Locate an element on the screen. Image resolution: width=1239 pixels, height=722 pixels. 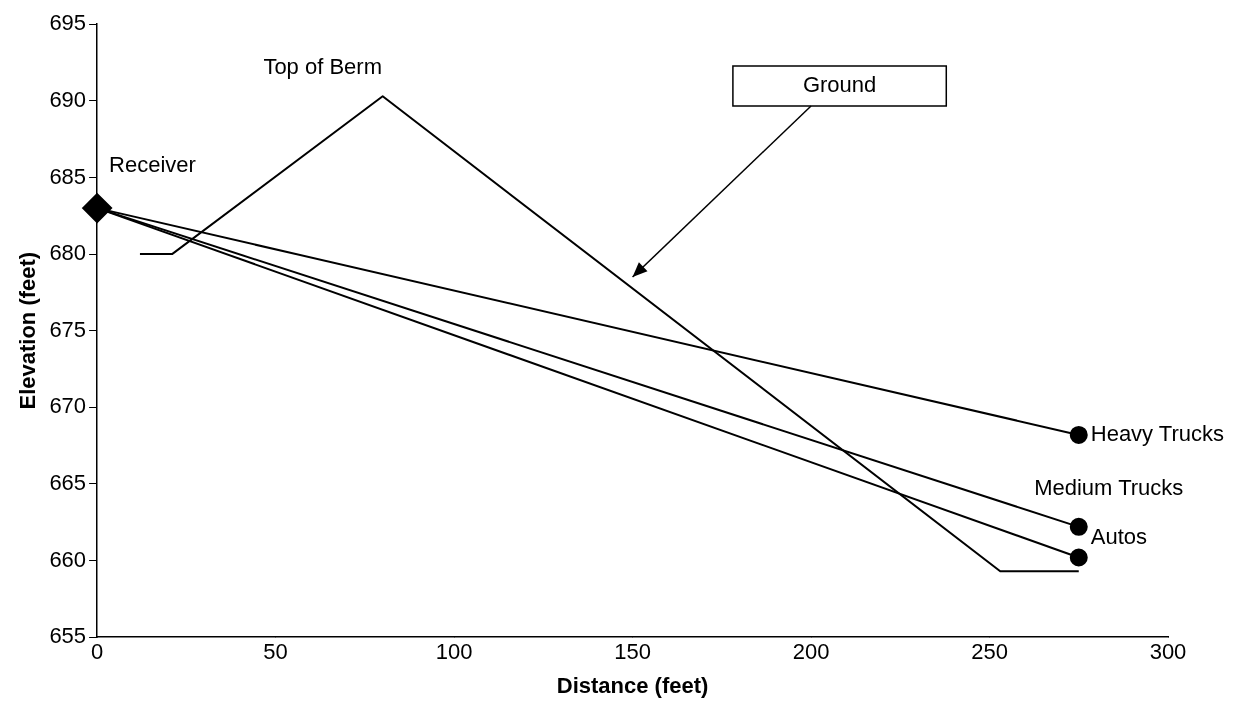
y-tick-label: 695 is located at coordinates (68, 23).